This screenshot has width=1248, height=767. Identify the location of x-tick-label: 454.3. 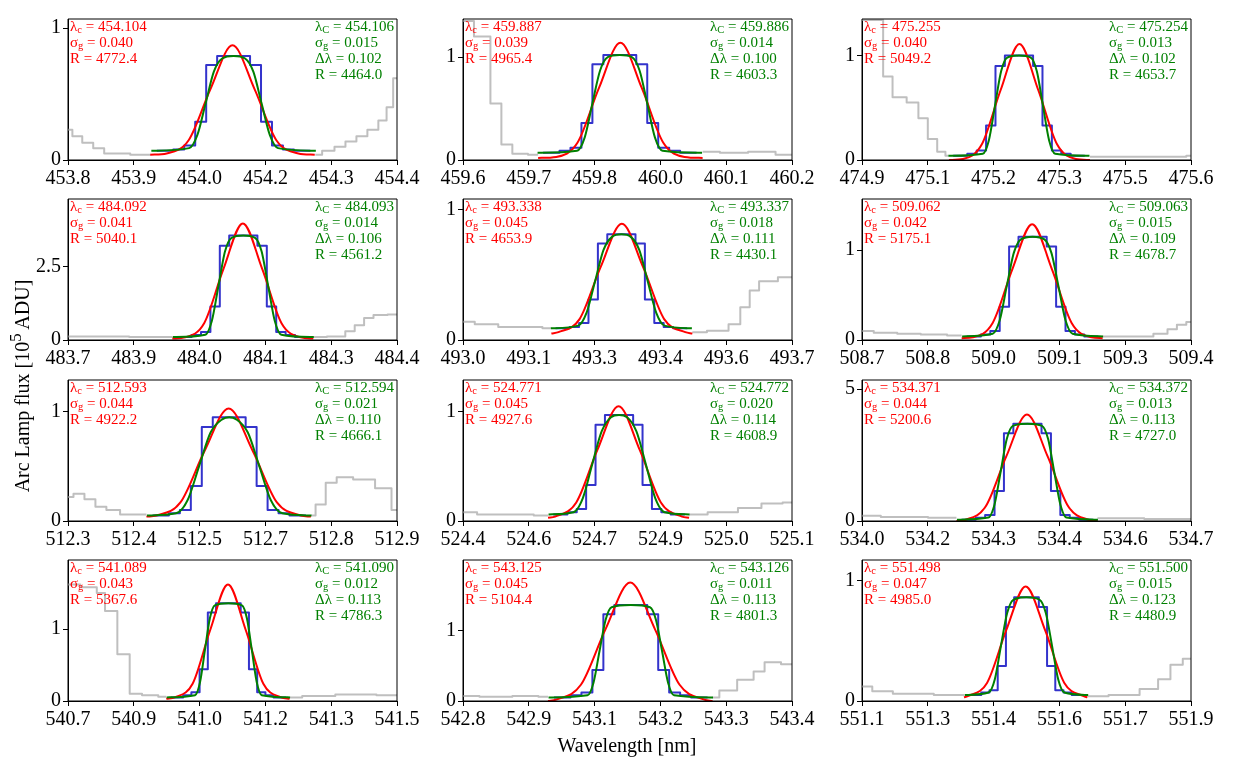
(331, 177).